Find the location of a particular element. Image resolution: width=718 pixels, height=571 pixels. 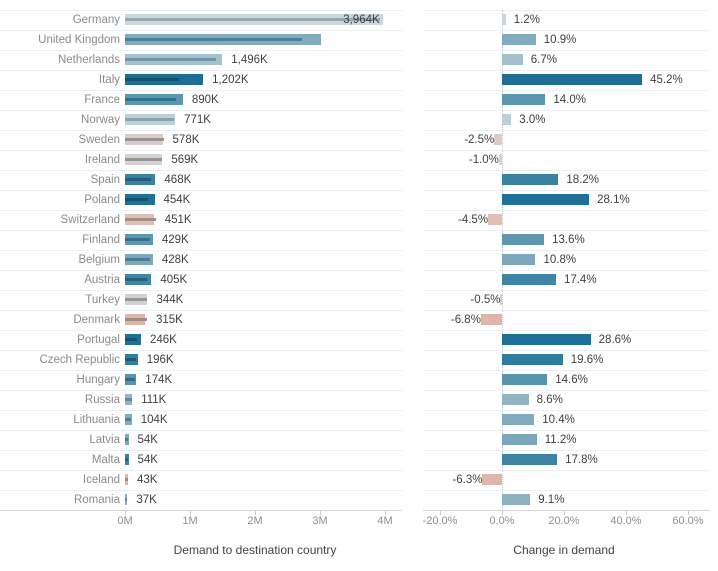

country-label: Latvia is located at coordinates (104, 440).